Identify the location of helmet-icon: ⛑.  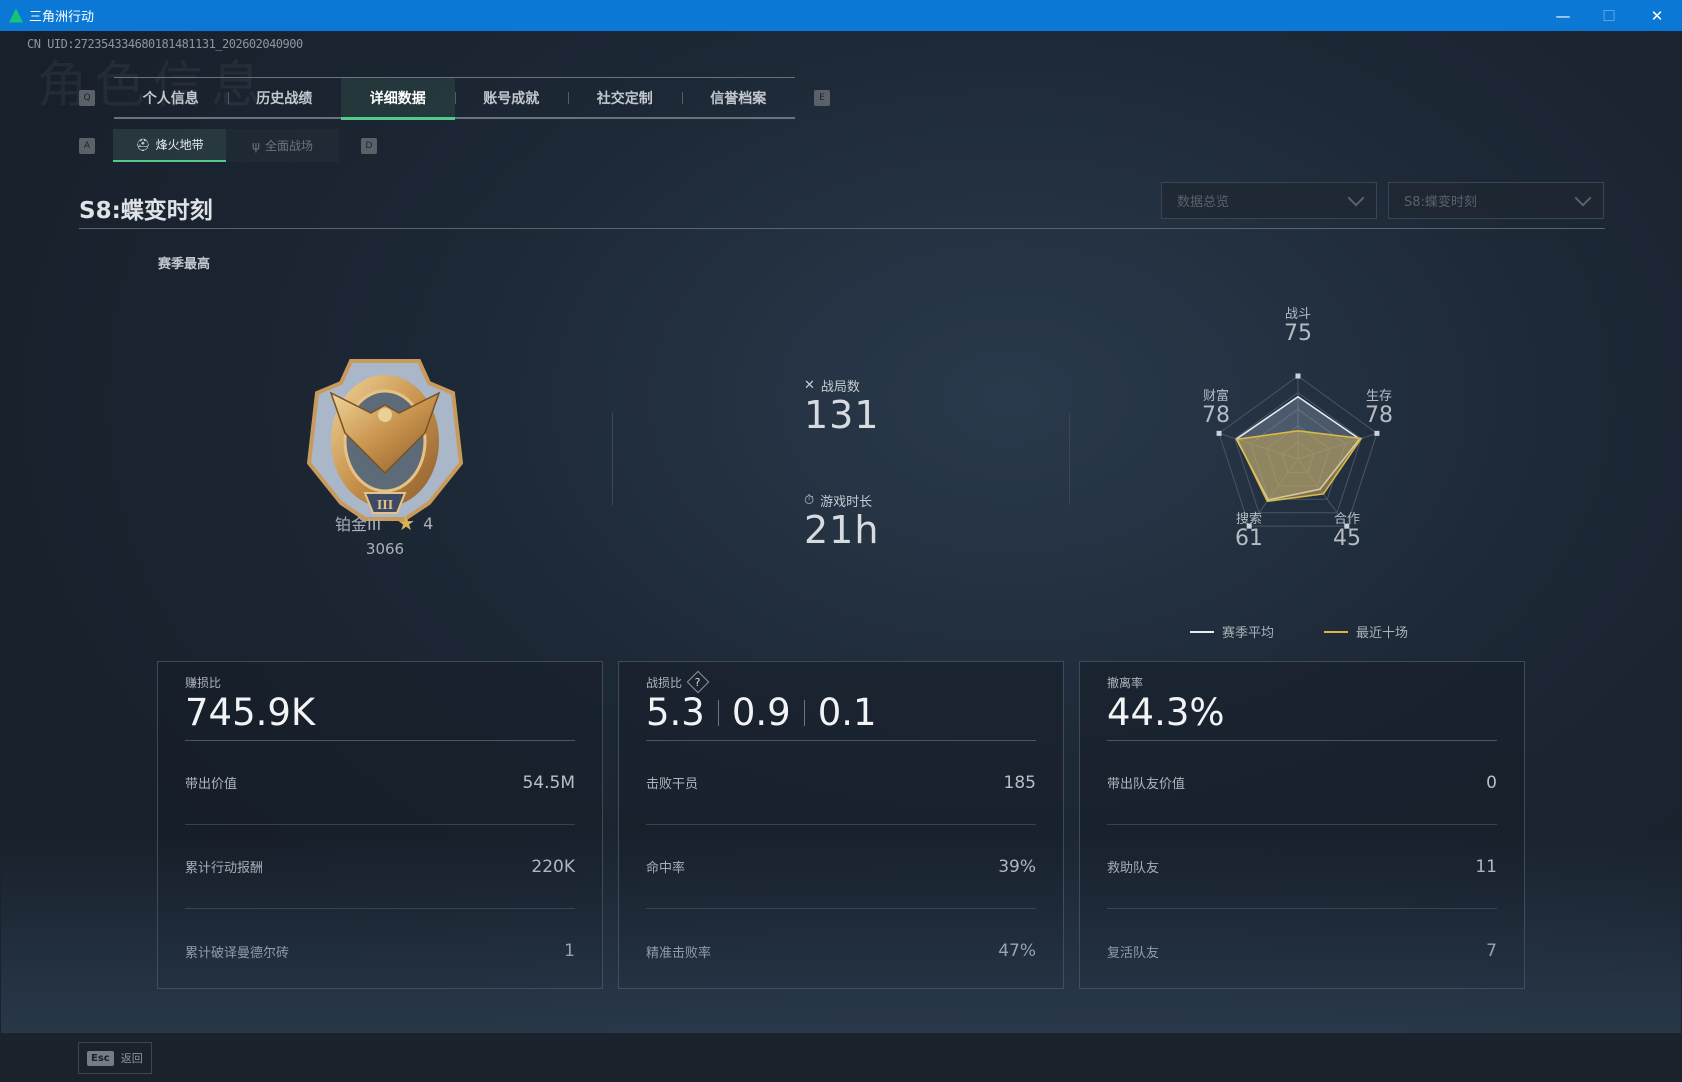
(143, 144).